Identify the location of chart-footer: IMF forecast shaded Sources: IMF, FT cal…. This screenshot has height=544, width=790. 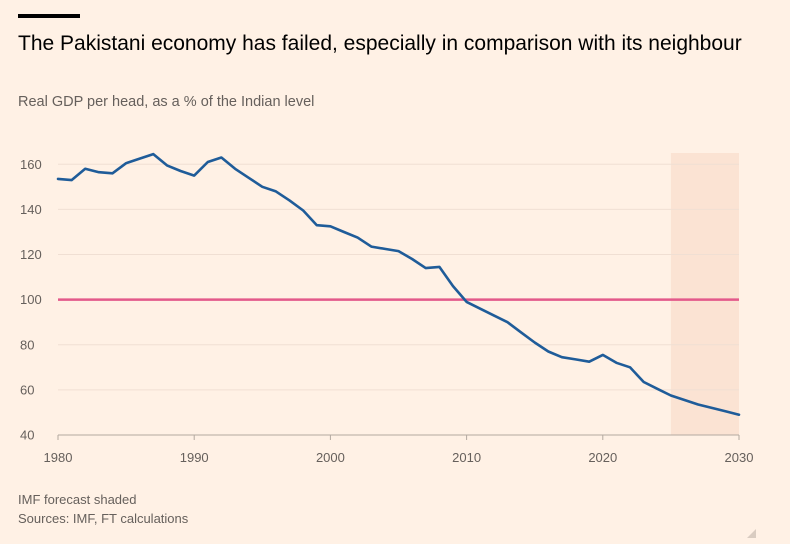
(103, 509).